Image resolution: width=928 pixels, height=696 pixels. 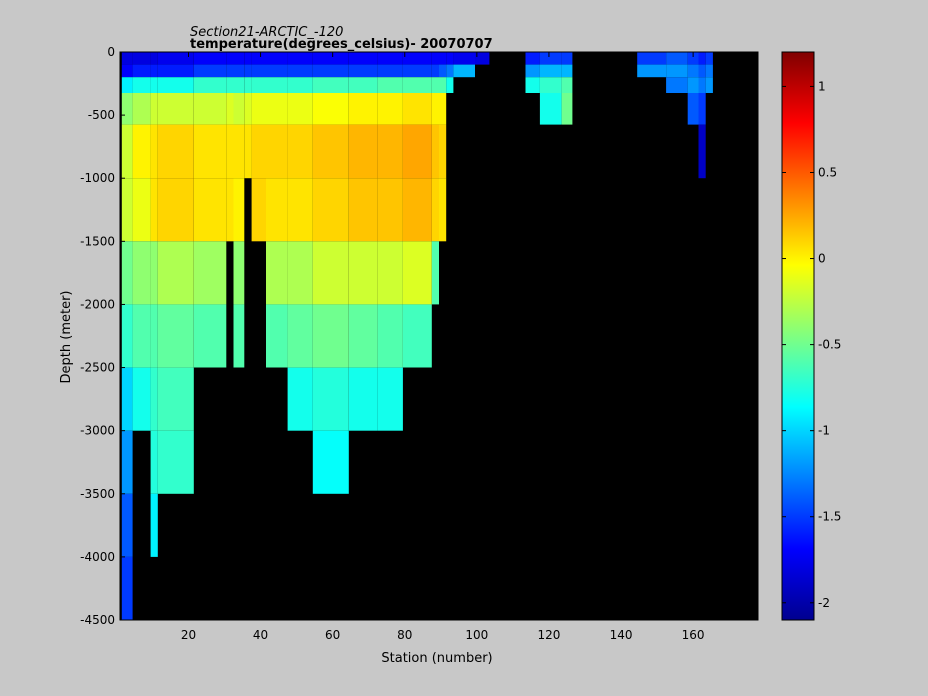 I want to click on x-tick-label: 40, so click(x=260, y=635).